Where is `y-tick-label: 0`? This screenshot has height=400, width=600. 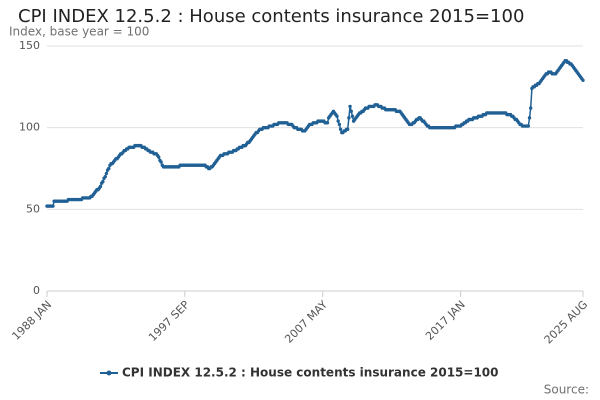 y-tick-label: 0 is located at coordinates (36, 290).